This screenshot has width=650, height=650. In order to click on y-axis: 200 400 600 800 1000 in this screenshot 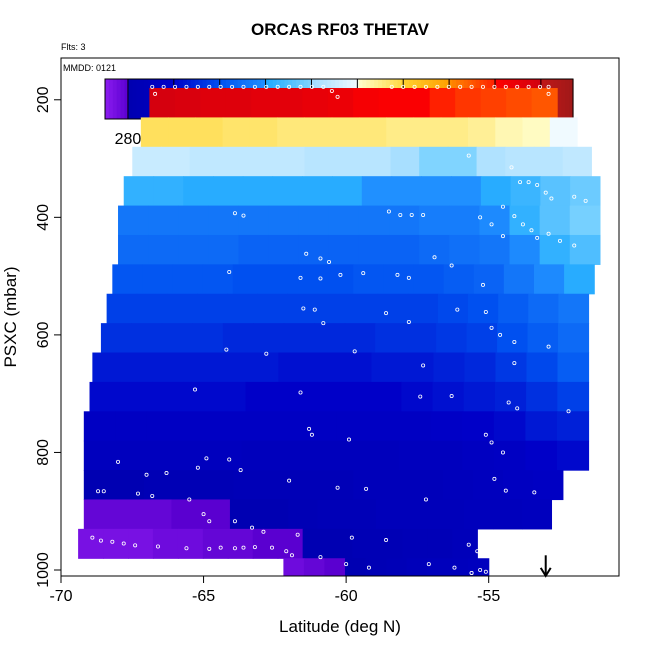, I will do `click(48, 337)`.